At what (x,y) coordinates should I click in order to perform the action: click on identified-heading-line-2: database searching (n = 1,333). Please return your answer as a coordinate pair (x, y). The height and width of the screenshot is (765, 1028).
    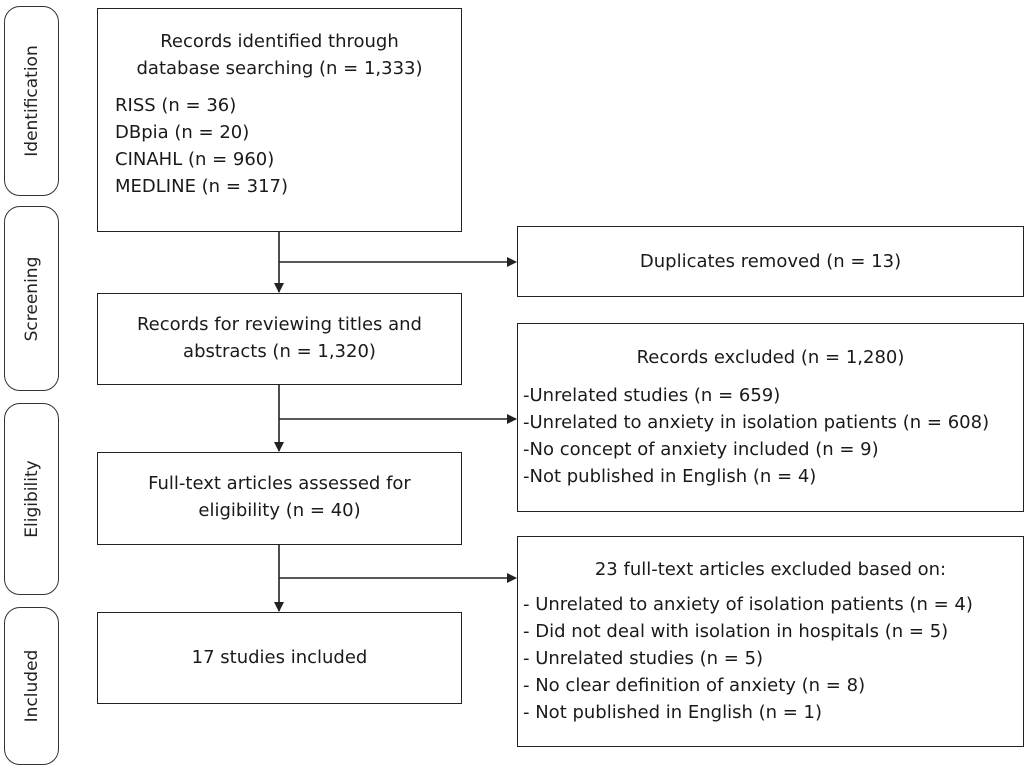
    Looking at the image, I should click on (279, 68).